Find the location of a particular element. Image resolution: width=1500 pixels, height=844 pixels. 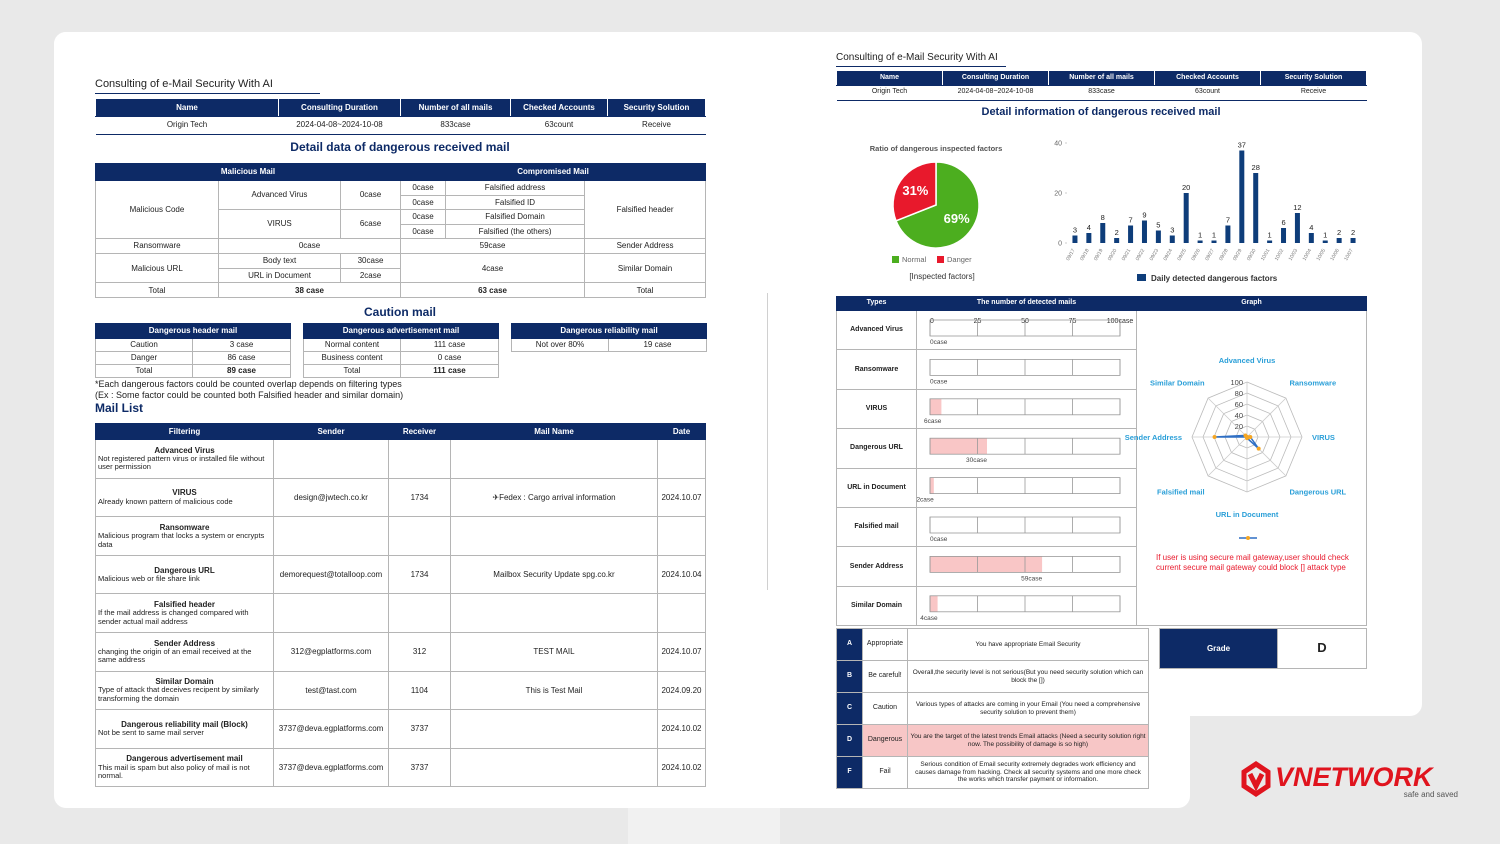

filter-title: Similar Domain is located at coordinates (184, 682).